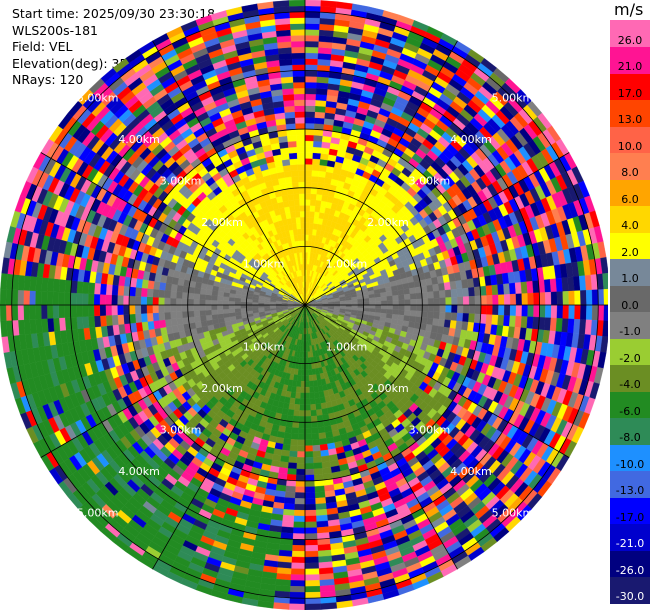 This screenshot has height=610, width=650. I want to click on instrument-label: WLS200s-181, so click(55, 30).